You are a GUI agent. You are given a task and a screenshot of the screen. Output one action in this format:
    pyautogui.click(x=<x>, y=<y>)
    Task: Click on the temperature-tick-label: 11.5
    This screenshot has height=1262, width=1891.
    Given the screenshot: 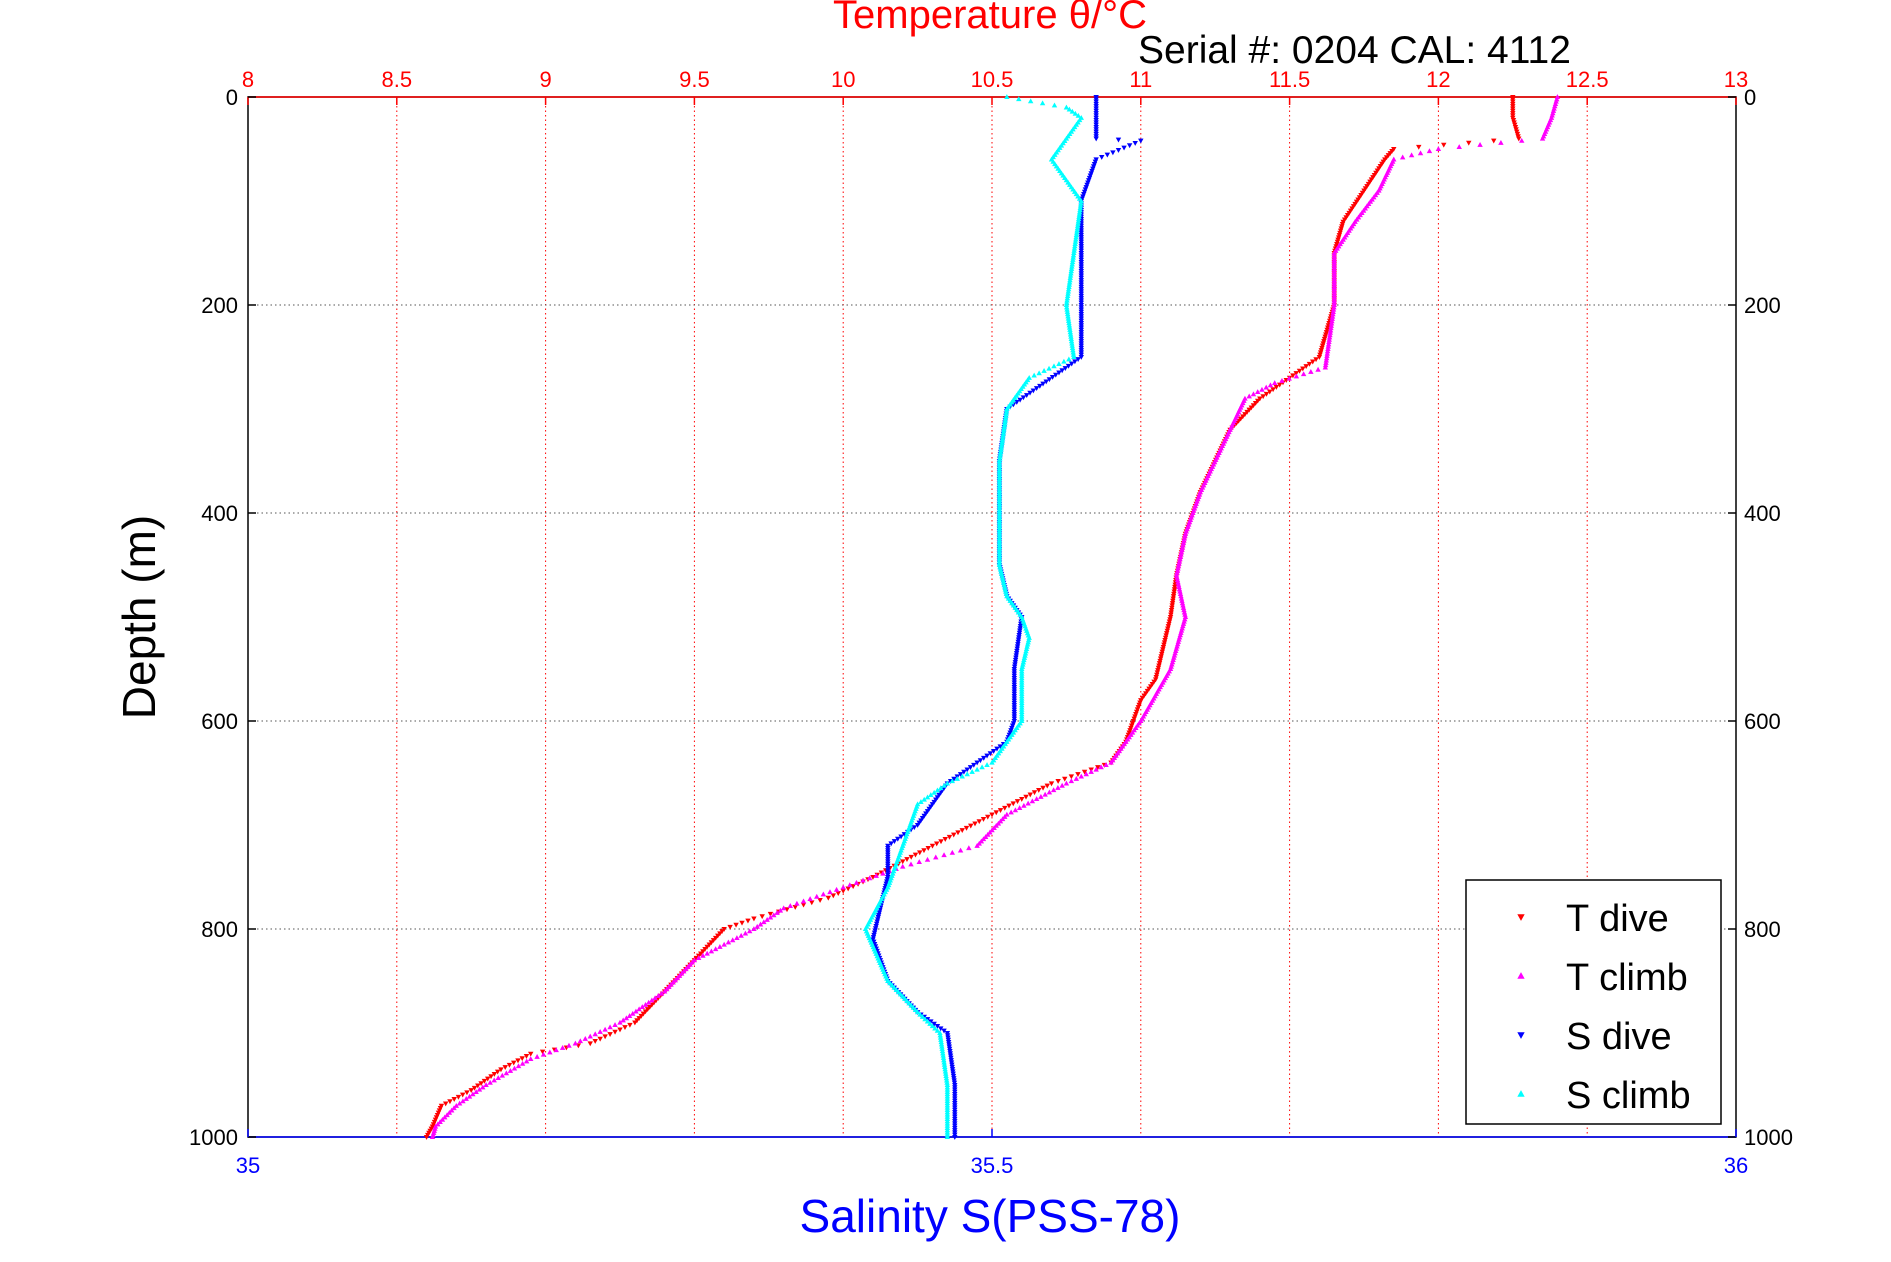 What is the action you would take?
    pyautogui.click(x=1289, y=79)
    